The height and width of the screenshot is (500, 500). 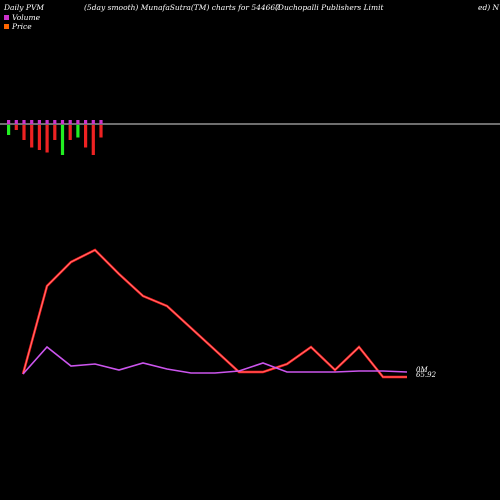 What do you see at coordinates (6, 17) in the screenshot?
I see `legend-volume-swatch` at bounding box center [6, 17].